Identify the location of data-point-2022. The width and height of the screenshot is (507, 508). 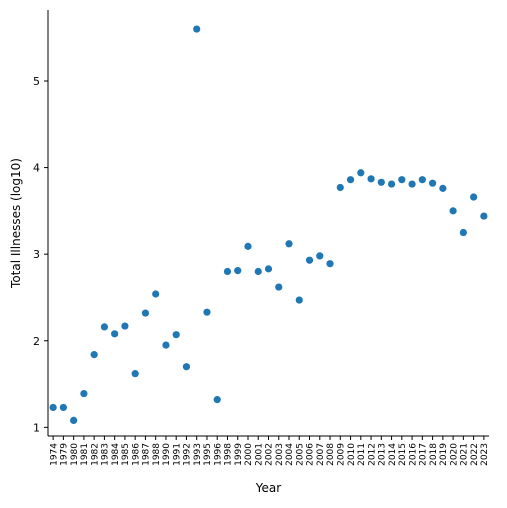
(474, 197).